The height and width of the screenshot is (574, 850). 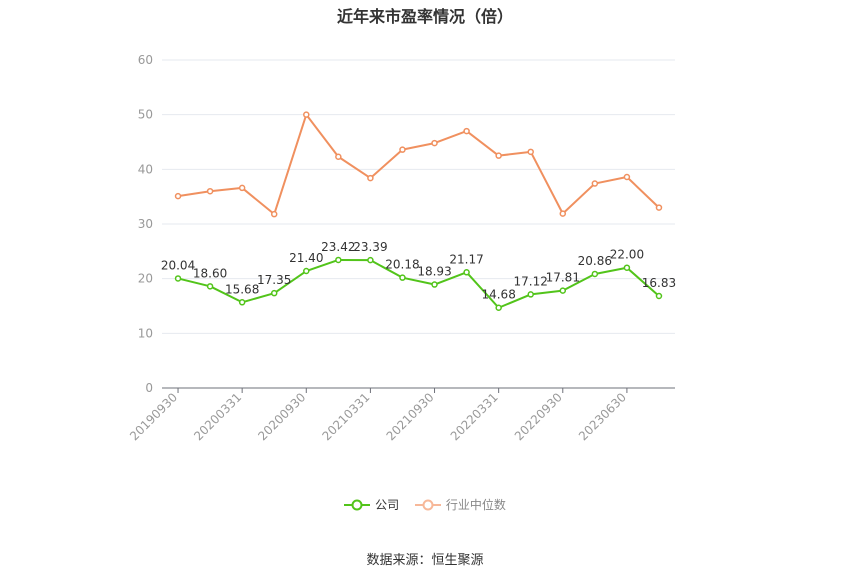 What do you see at coordinates (418, 164) in the screenshot?
I see `industry-series-line` at bounding box center [418, 164].